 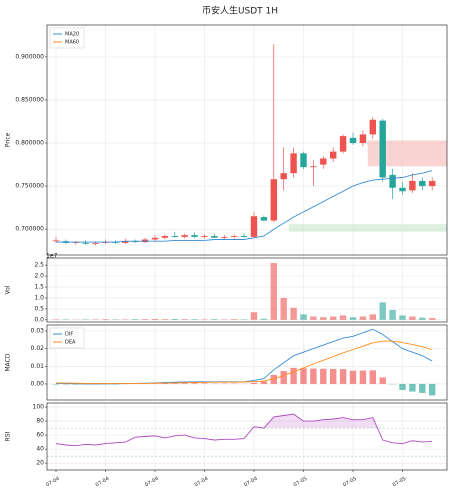 I want to click on y-tick-label: 40, so click(x=40, y=449).